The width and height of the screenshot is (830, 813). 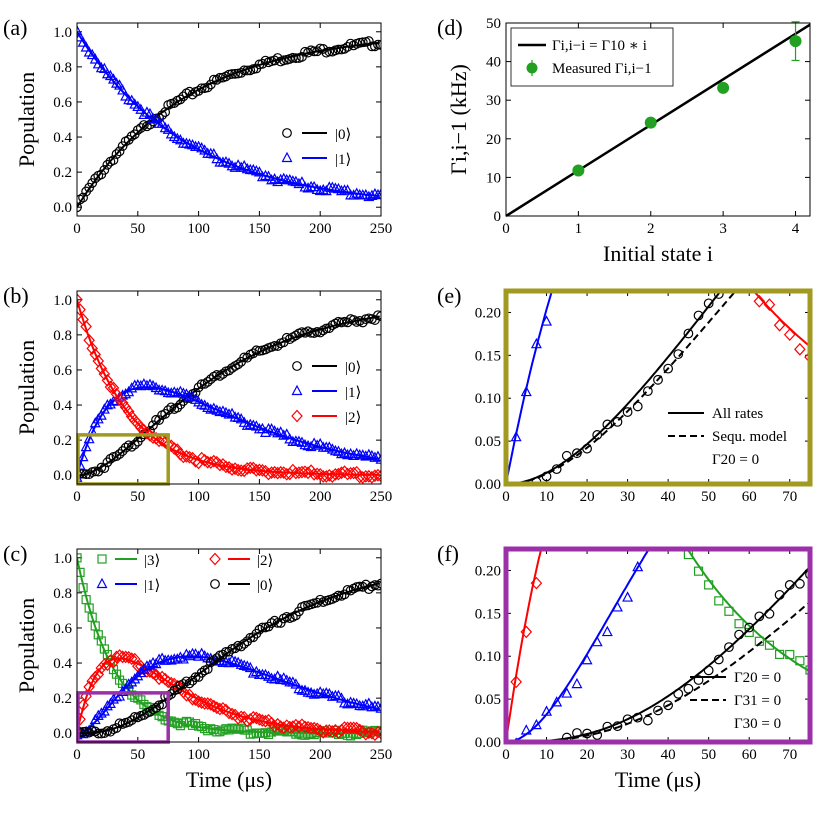 I want to click on y-tick-label: 0.8, so click(x=62, y=594).